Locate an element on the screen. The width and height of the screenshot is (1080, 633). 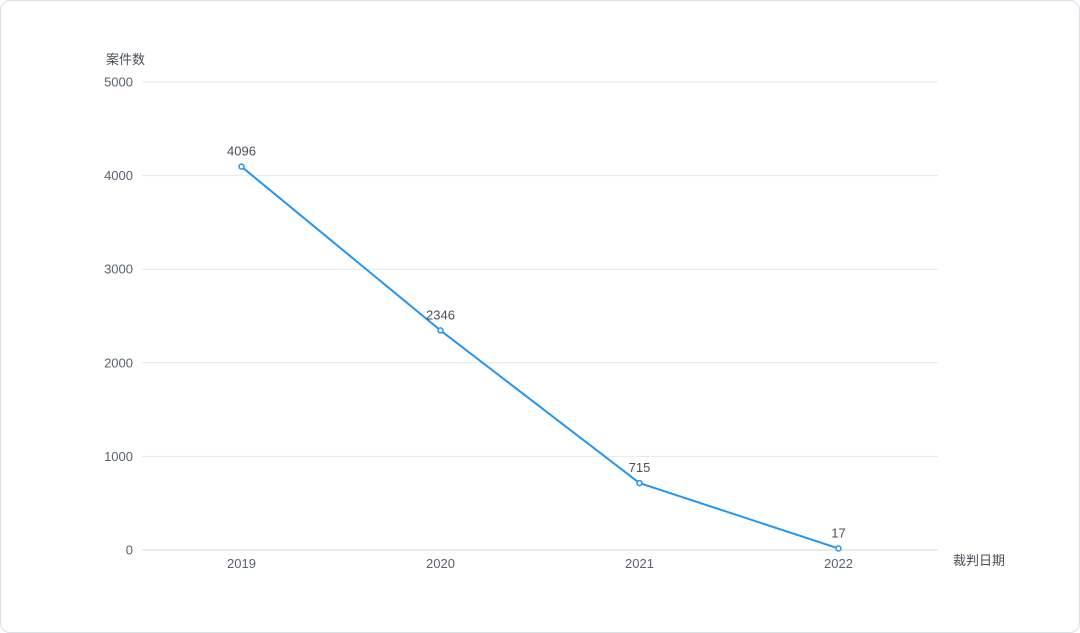
y-tick-label: 0 is located at coordinates (129, 550).